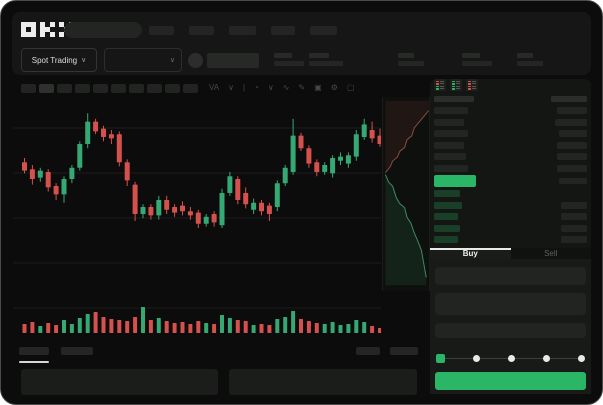  I want to click on amount-slider, so click(510, 358).